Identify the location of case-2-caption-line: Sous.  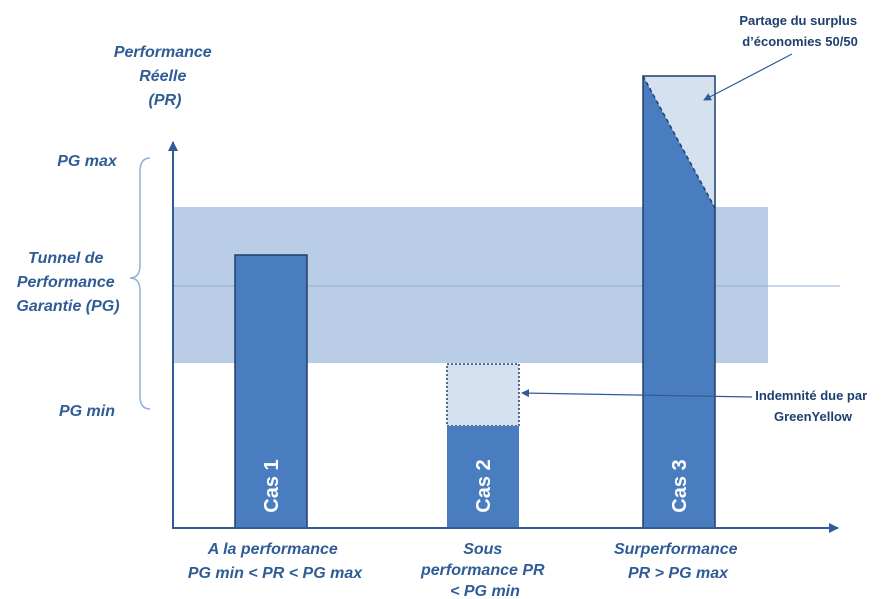
(482, 549).